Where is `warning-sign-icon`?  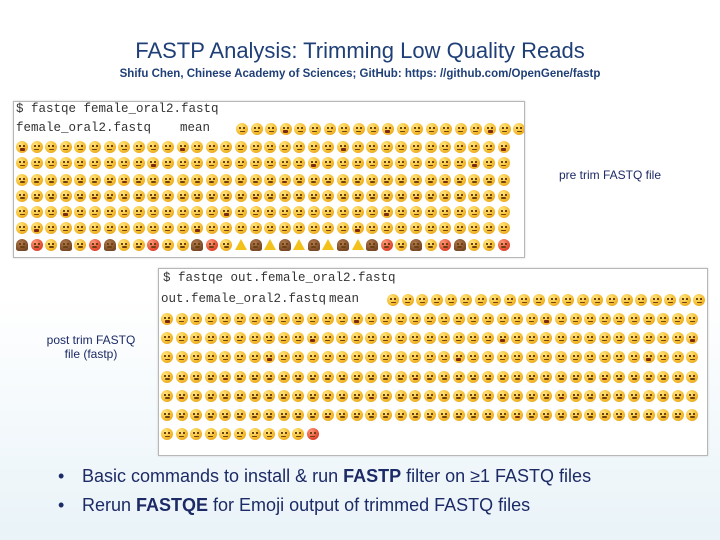
warning-sign-icon is located at coordinates (270, 245).